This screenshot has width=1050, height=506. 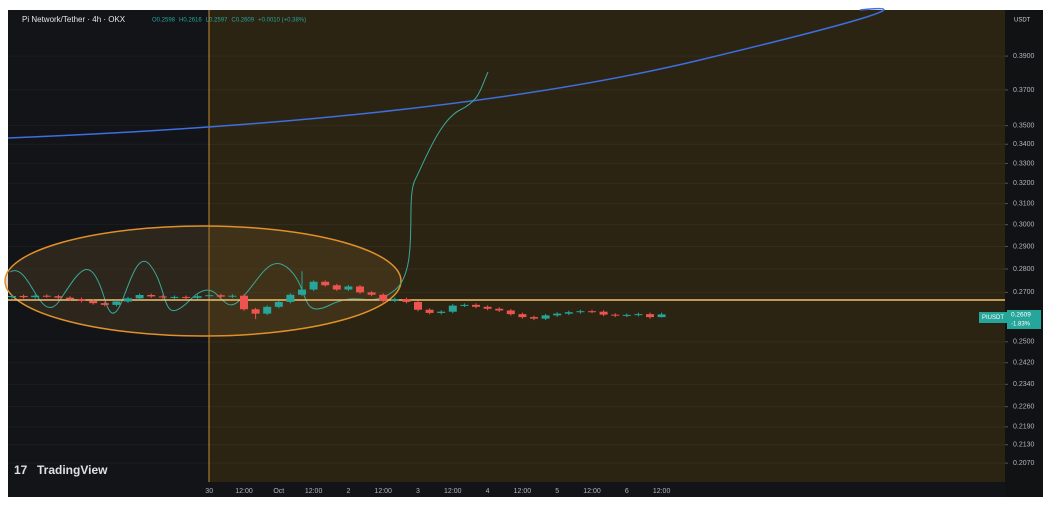 What do you see at coordinates (337, 296) in the screenshot?
I see `candles` at bounding box center [337, 296].